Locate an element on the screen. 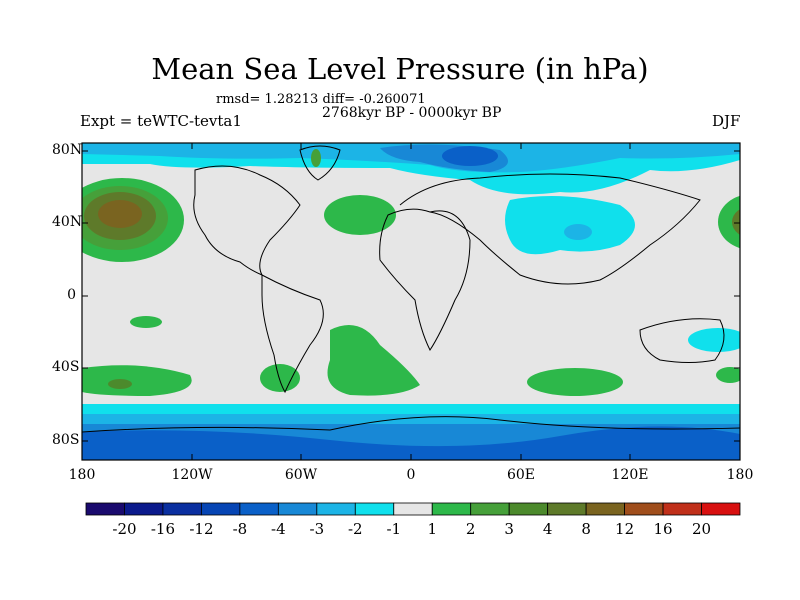  colorbar-label: -12 is located at coordinates (201, 529).